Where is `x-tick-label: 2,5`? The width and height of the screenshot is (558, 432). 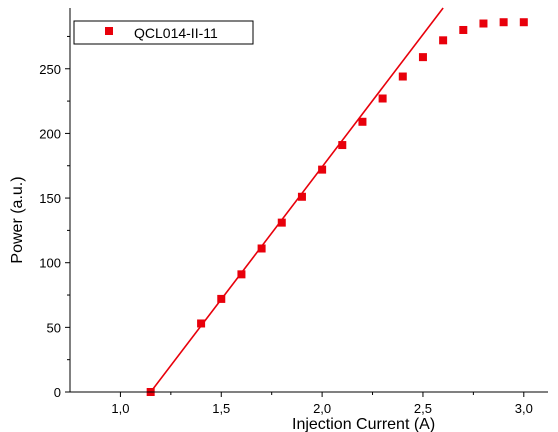 x-tick-label: 2,5 is located at coordinates (423, 408).